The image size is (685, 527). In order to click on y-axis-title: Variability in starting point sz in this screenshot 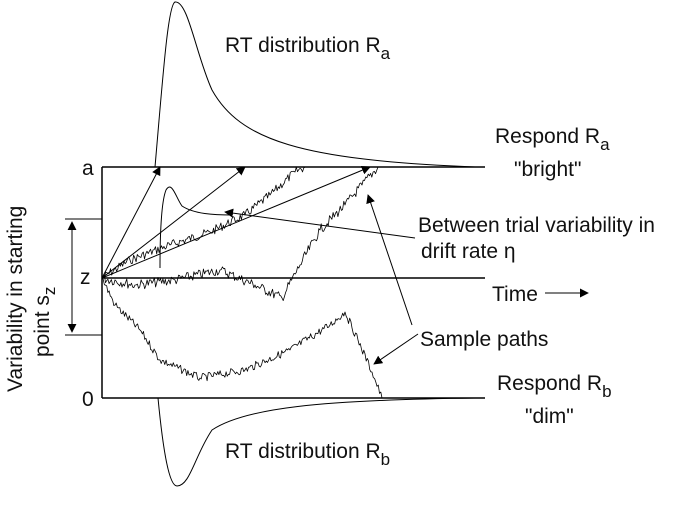, I will do `click(31, 299)`.